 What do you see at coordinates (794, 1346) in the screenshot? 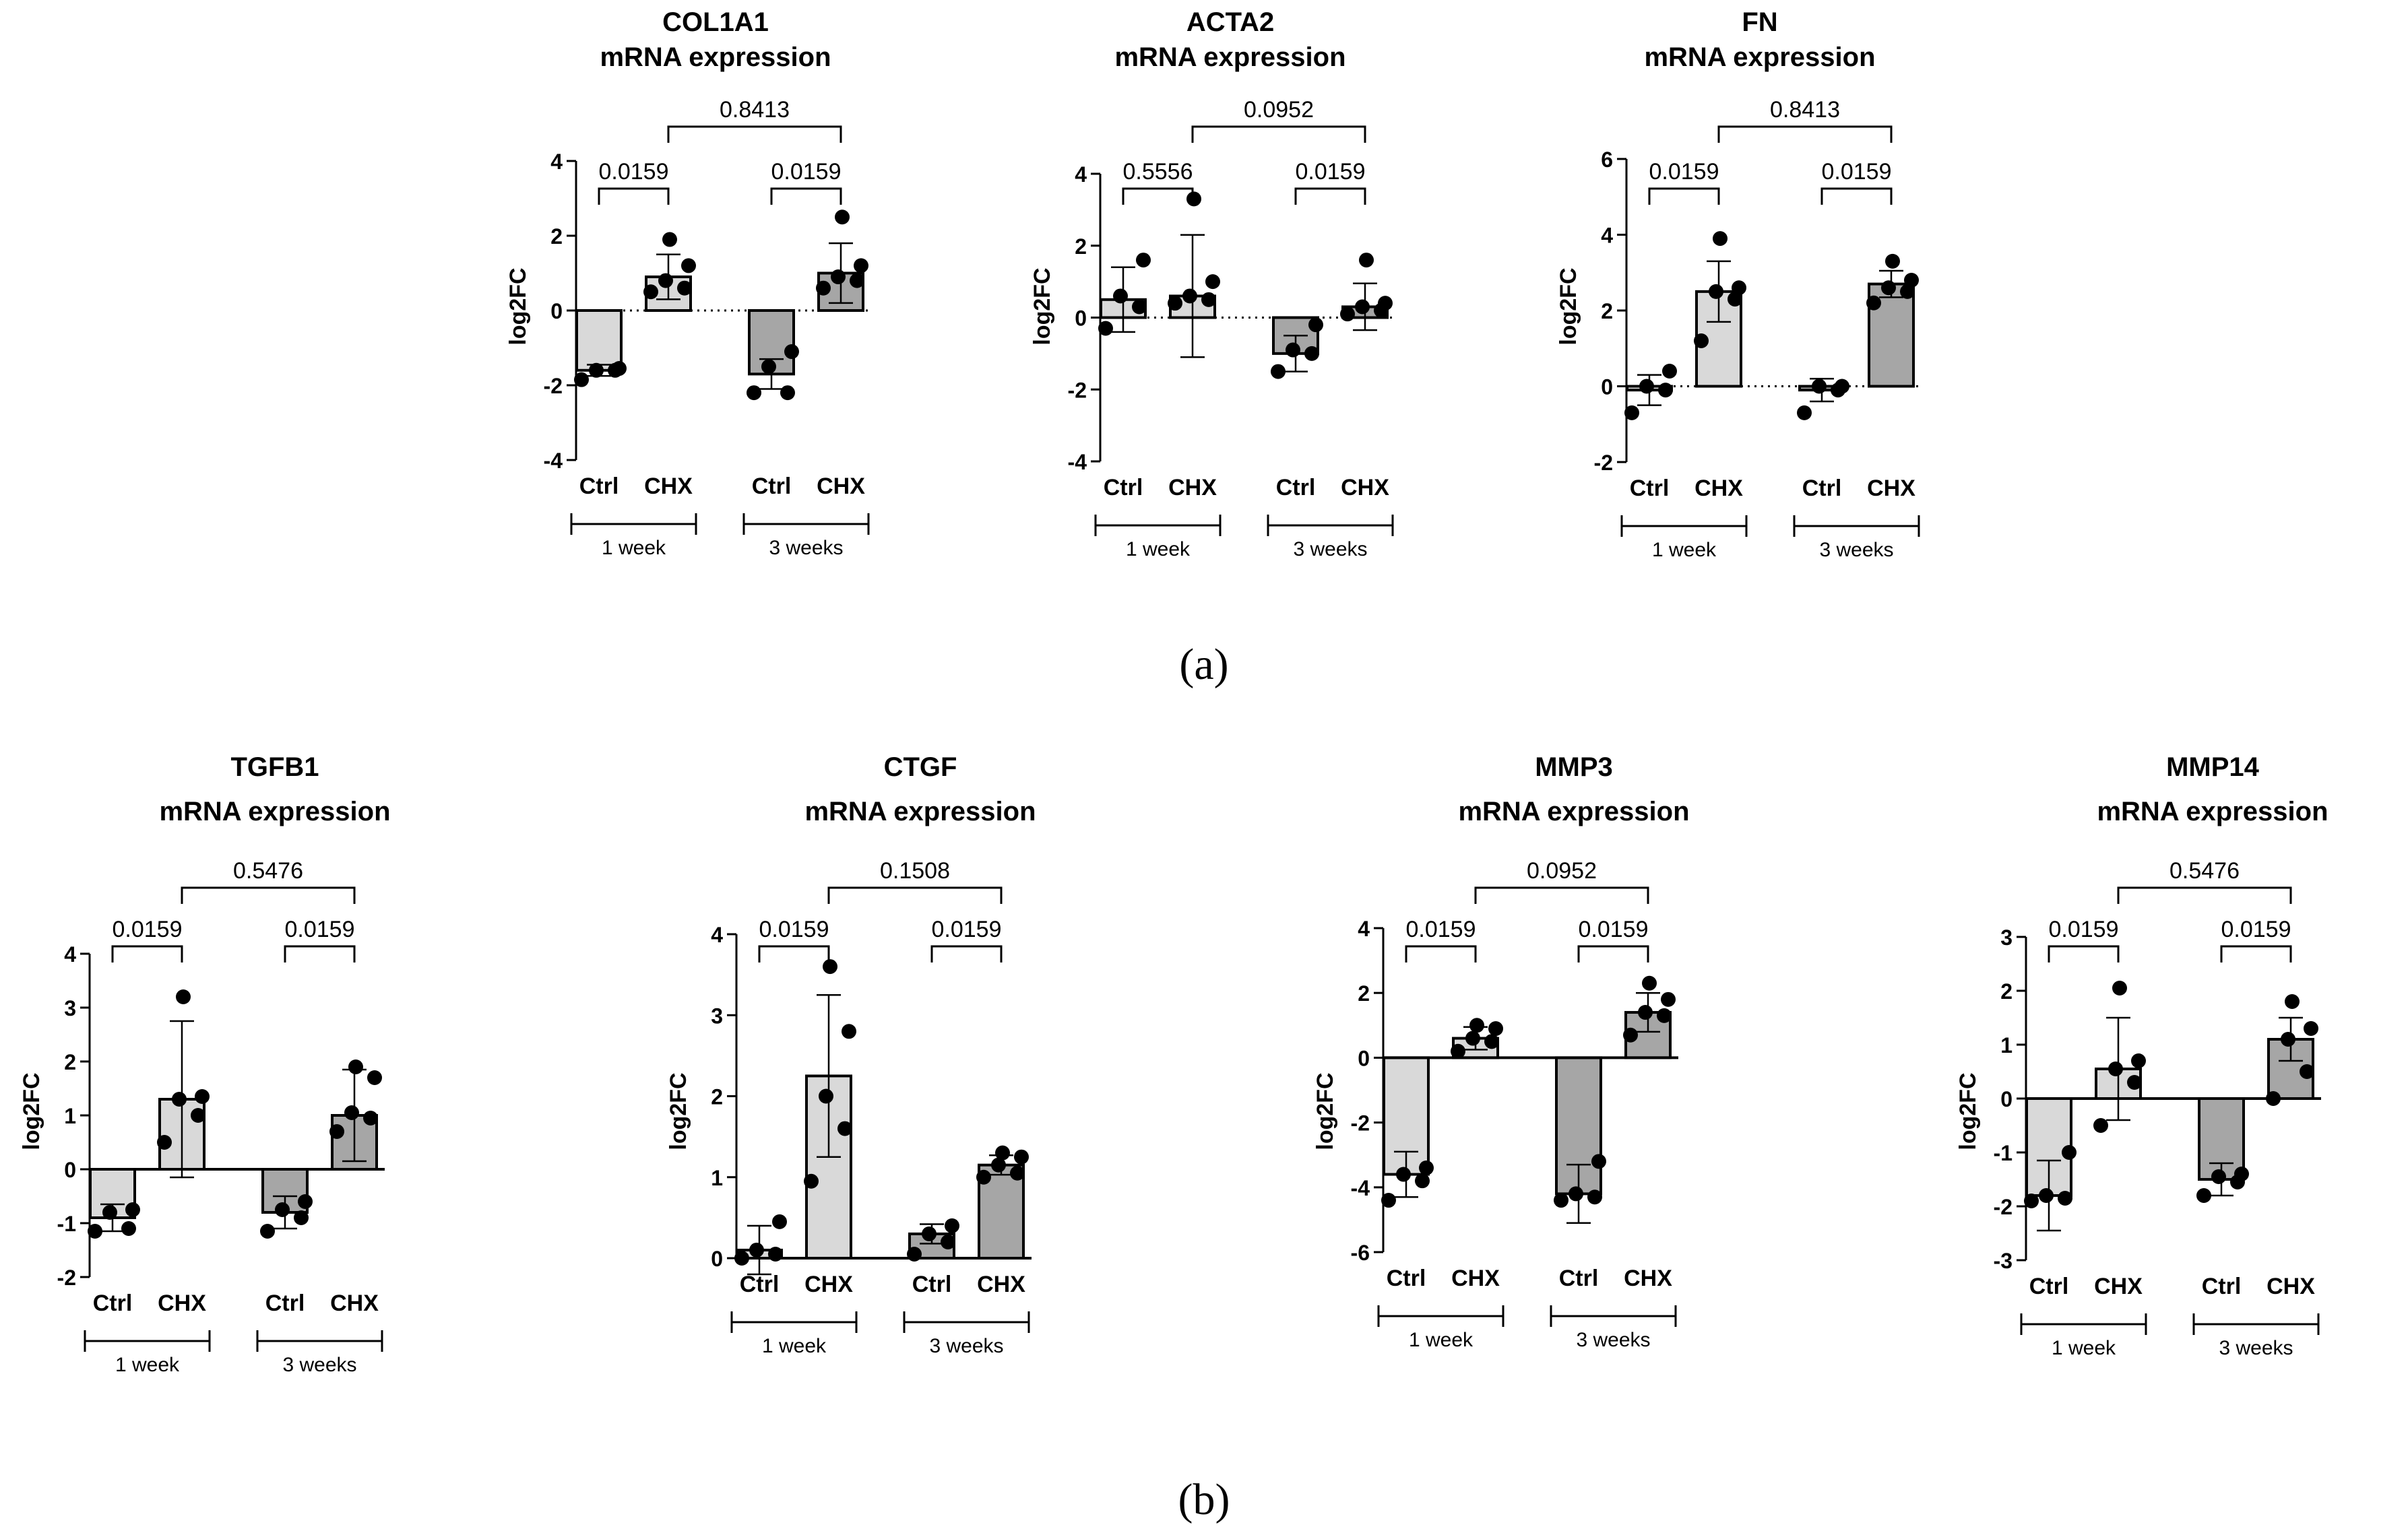
I see `chart-ctgf-group-label: 1 week` at bounding box center [794, 1346].